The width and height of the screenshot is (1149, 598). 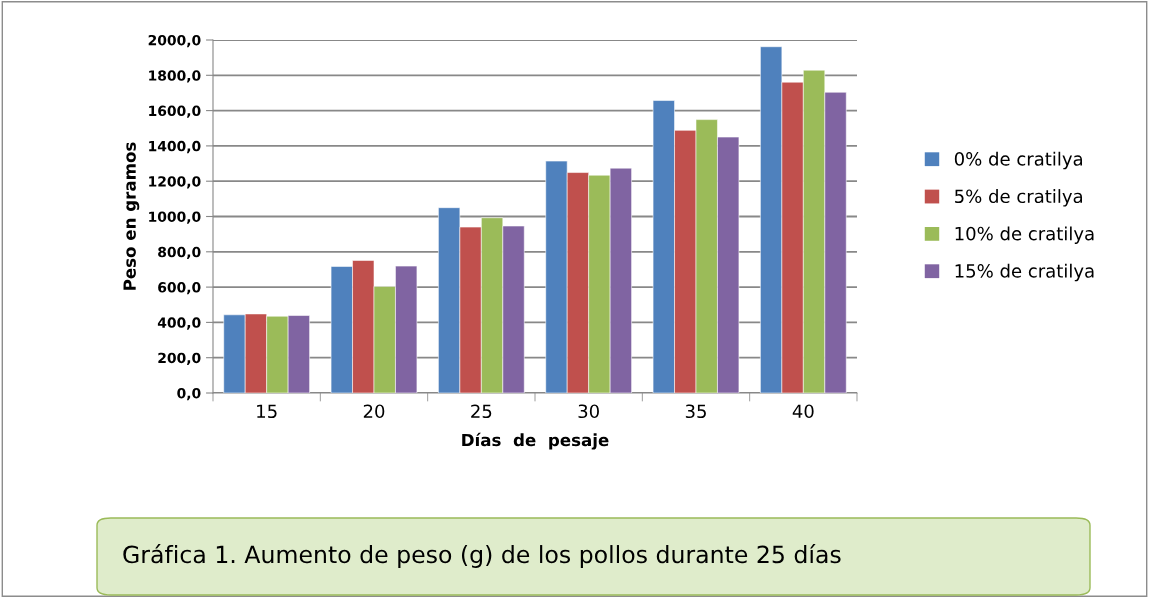 I want to click on y-tick-label: 800,0, so click(x=179, y=253).